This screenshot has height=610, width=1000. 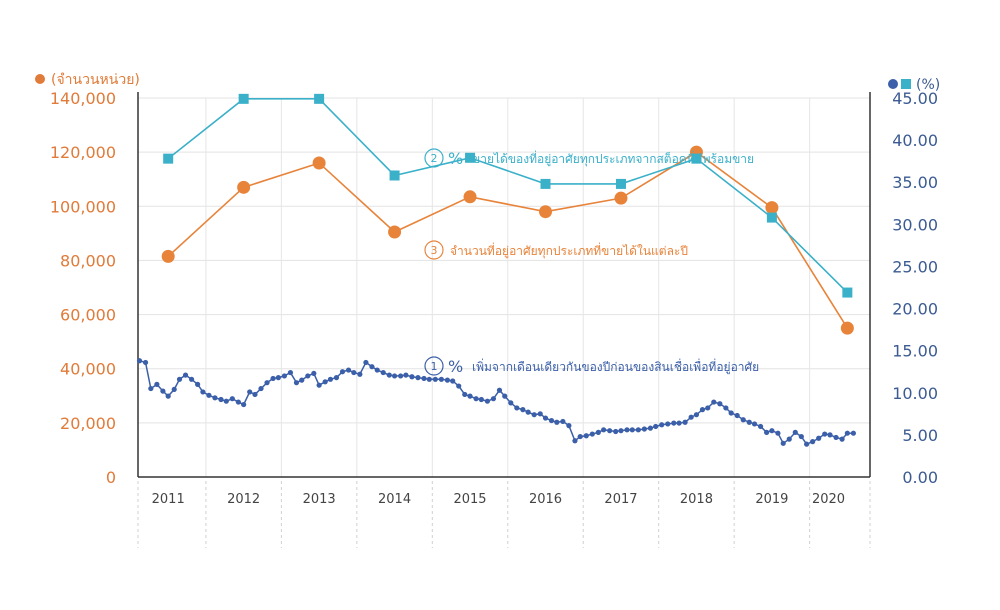 I want to click on annotation-1-circle-icon, so click(x=434, y=366).